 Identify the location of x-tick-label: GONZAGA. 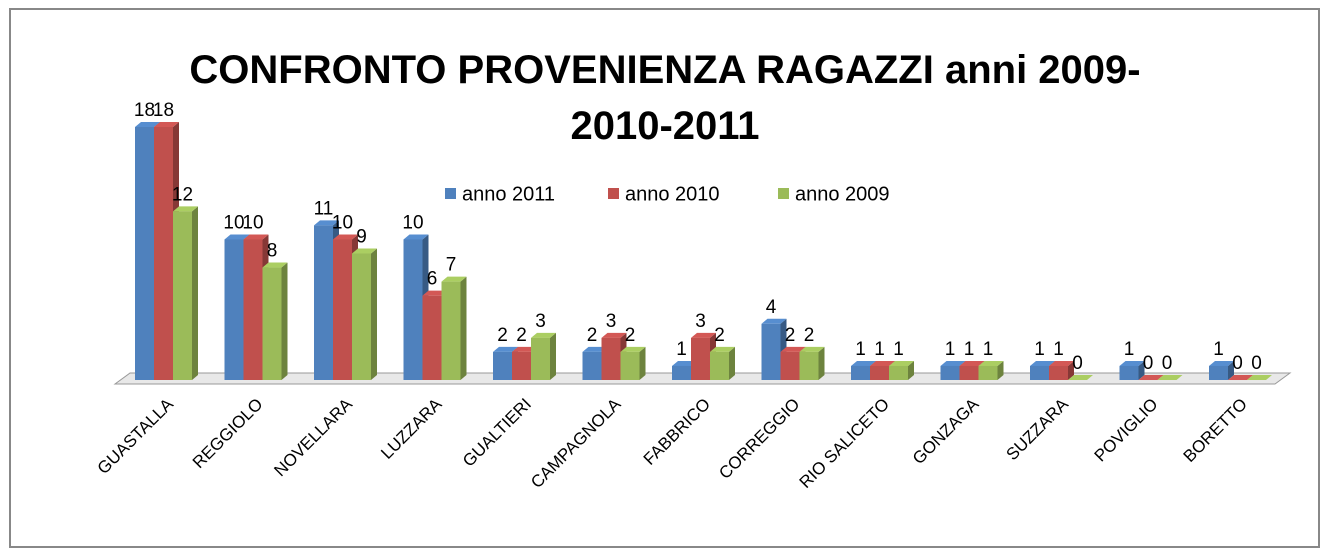
(946, 431).